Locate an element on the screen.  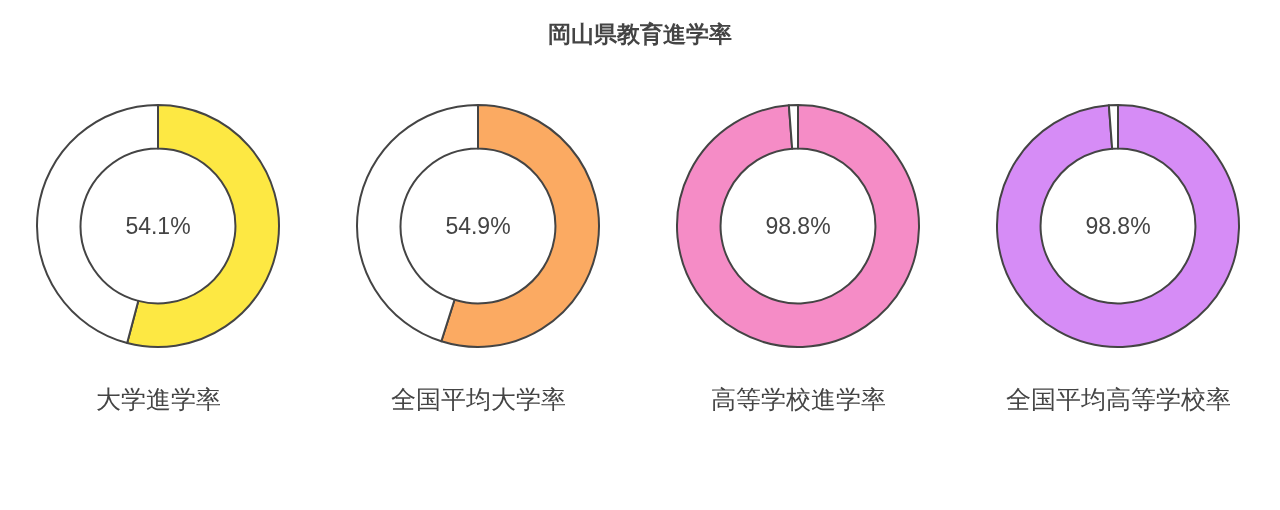
text: 全国平均高等学校率 is located at coordinates (1118, 399).